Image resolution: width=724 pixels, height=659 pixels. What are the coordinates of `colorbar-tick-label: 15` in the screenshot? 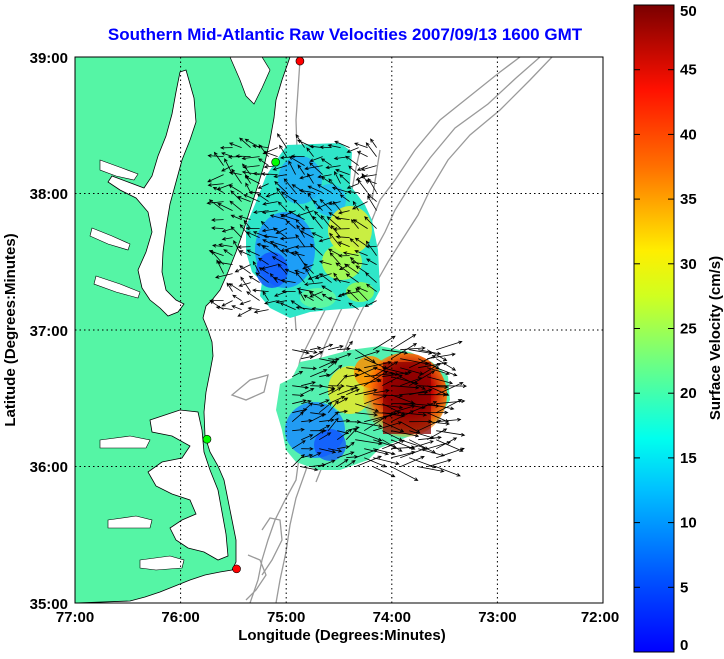 It's located at (688, 458).